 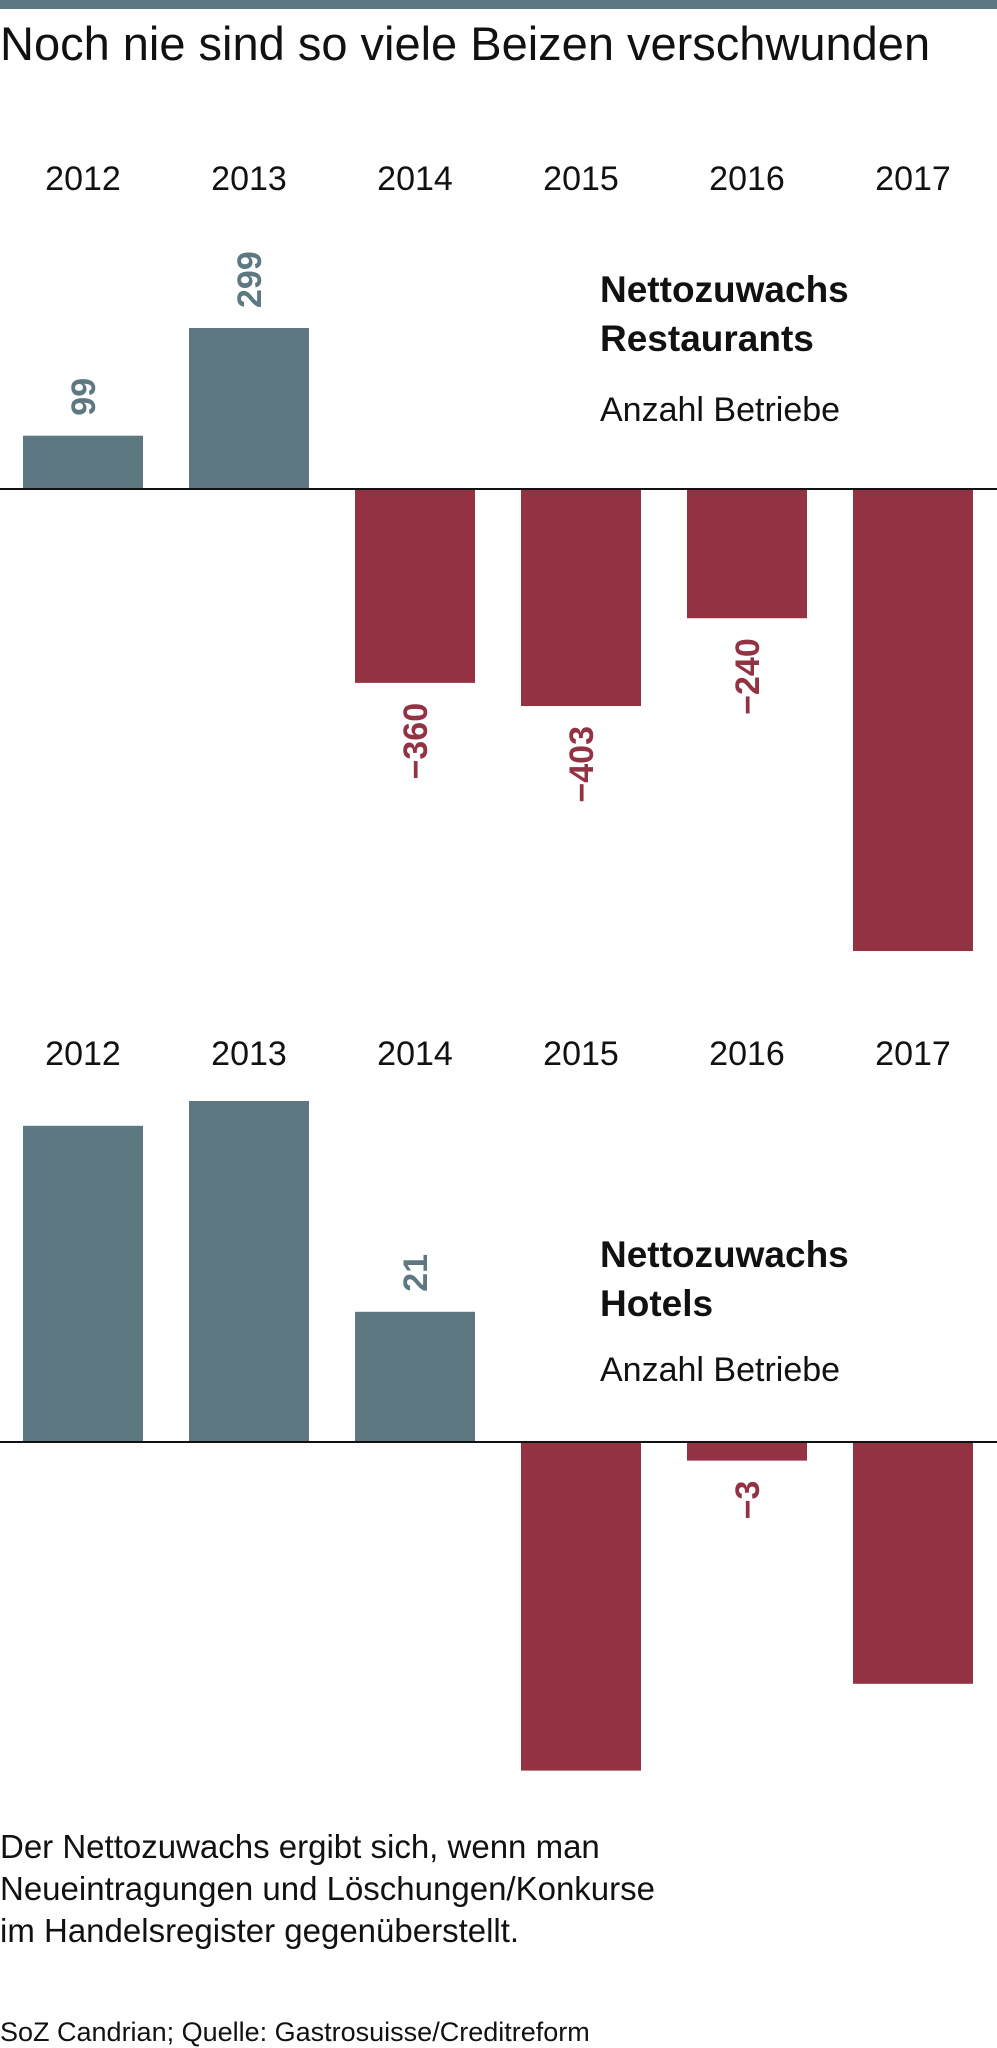 I want to click on hotels-bar-2014, so click(x=415, y=1376).